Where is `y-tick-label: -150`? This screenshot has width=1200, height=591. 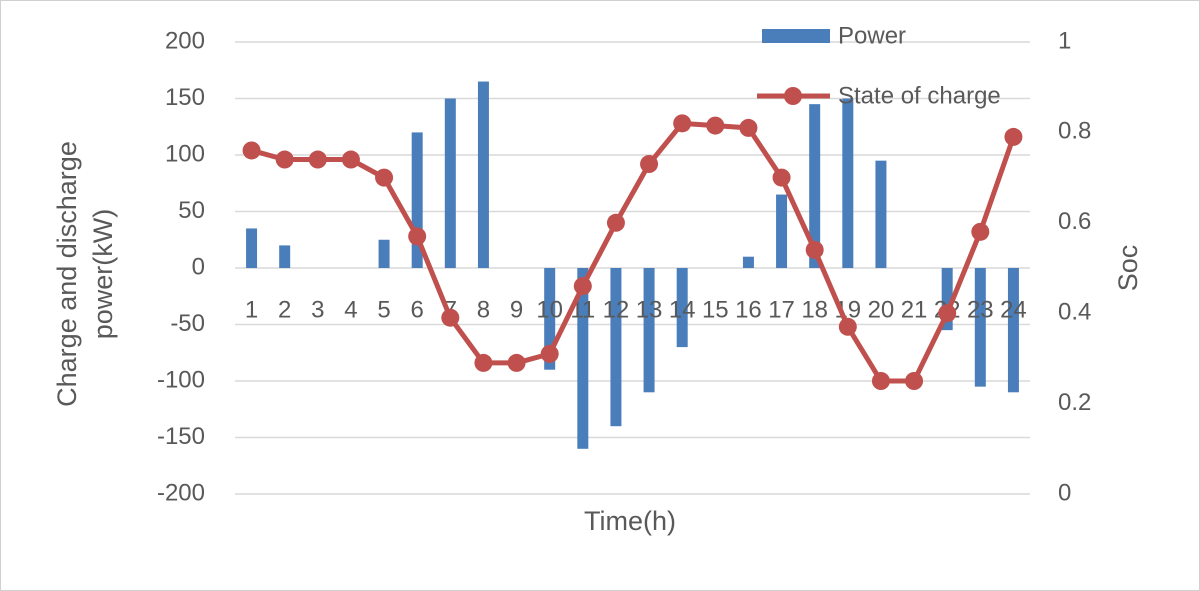
y-tick-label: -150 is located at coordinates (181, 436).